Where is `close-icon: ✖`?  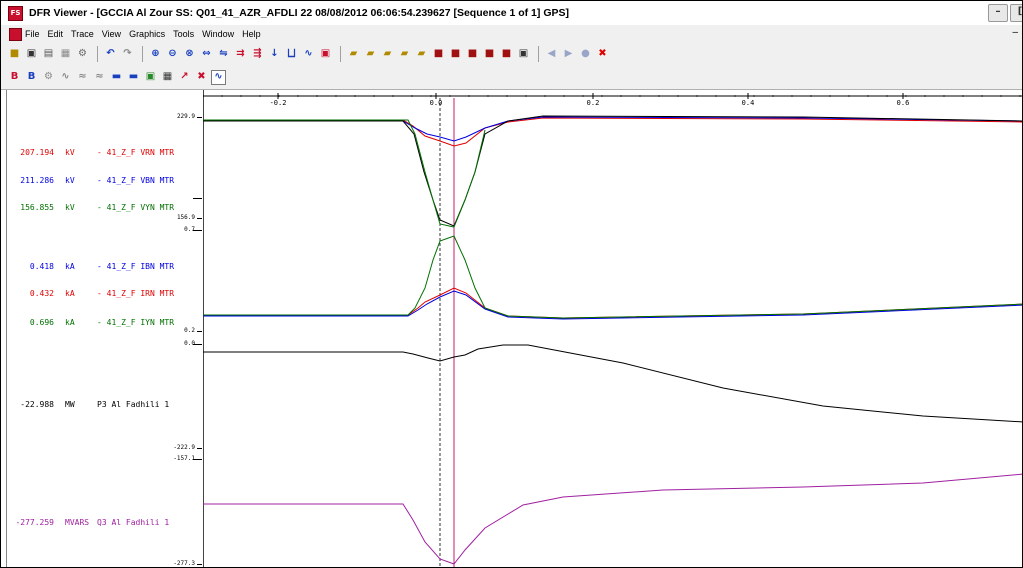
close-icon: ✖ is located at coordinates (602, 53).